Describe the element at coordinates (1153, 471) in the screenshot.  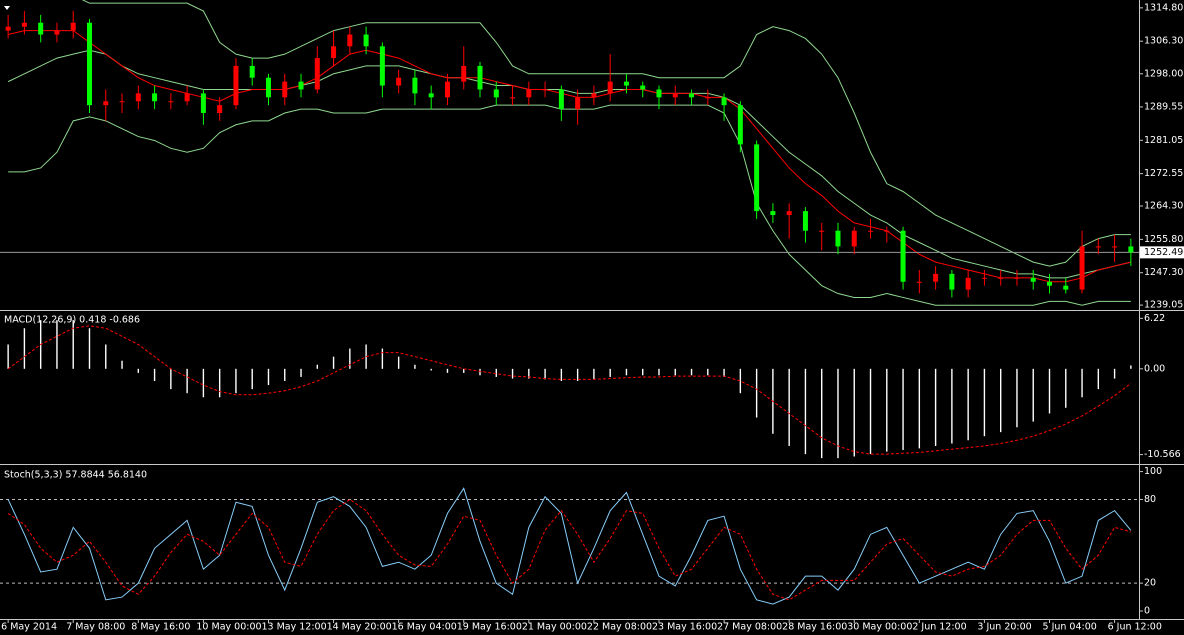
I see `y-tick-label: 100` at that location.